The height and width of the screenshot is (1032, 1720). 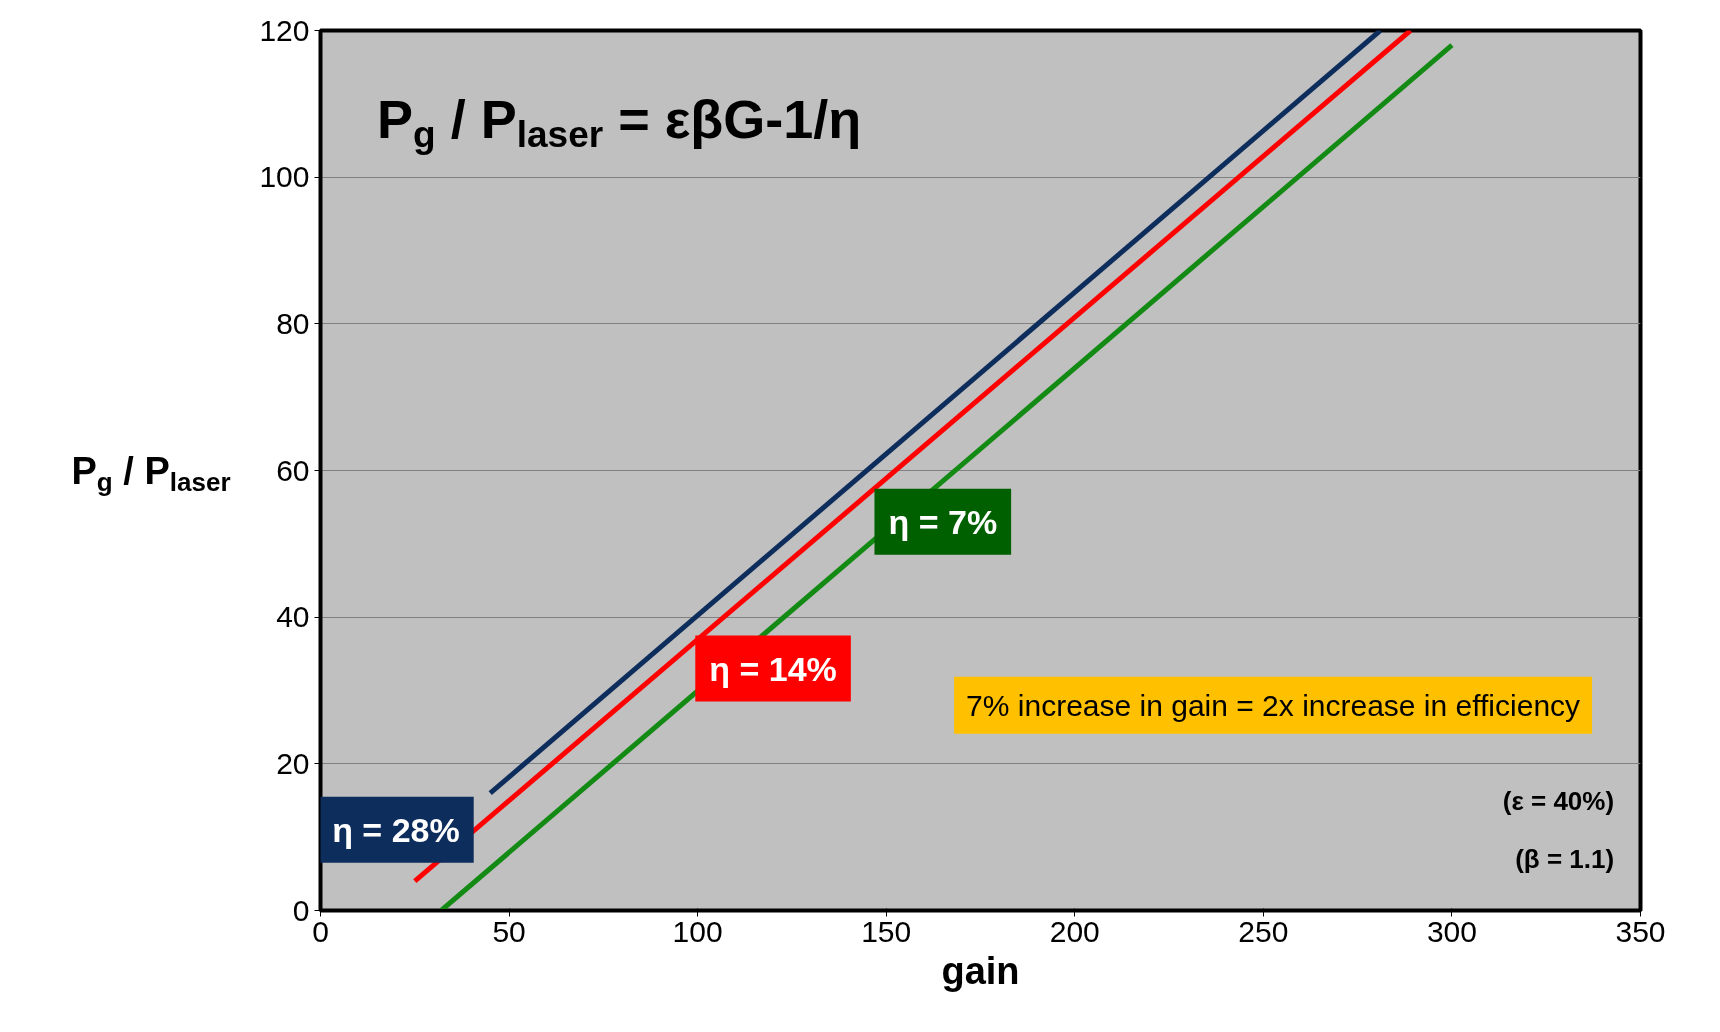 I want to click on series-label: η = 28%, so click(x=396, y=829).